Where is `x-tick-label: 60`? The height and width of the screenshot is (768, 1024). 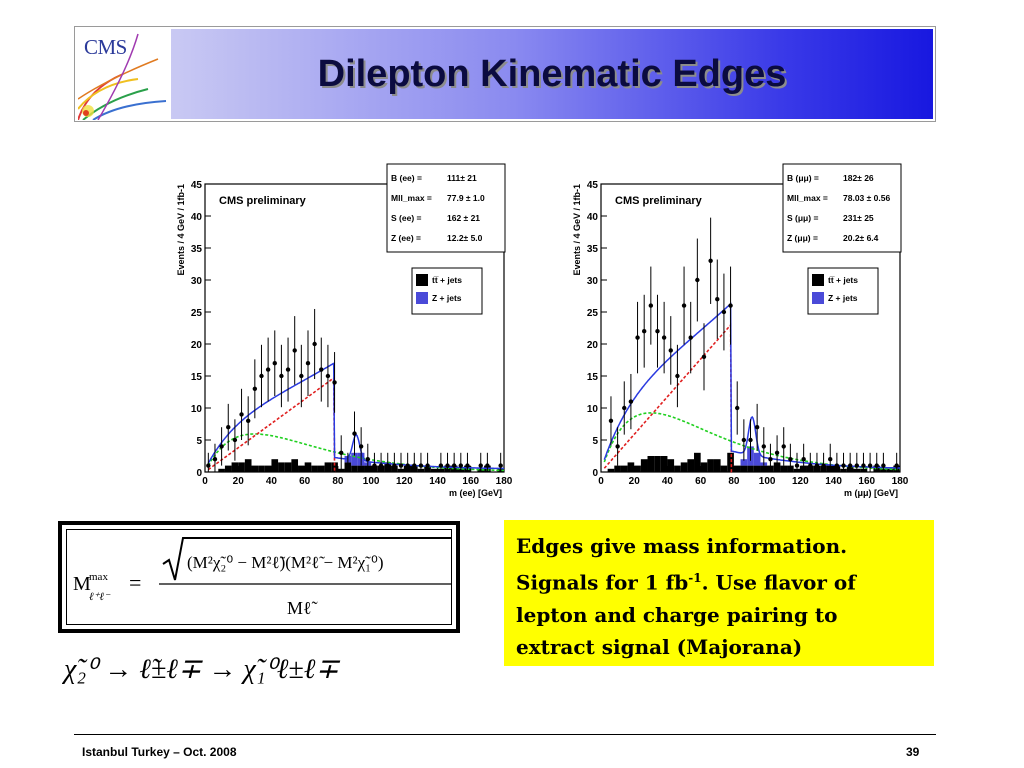
x-tick-label: 60 is located at coordinates (701, 481).